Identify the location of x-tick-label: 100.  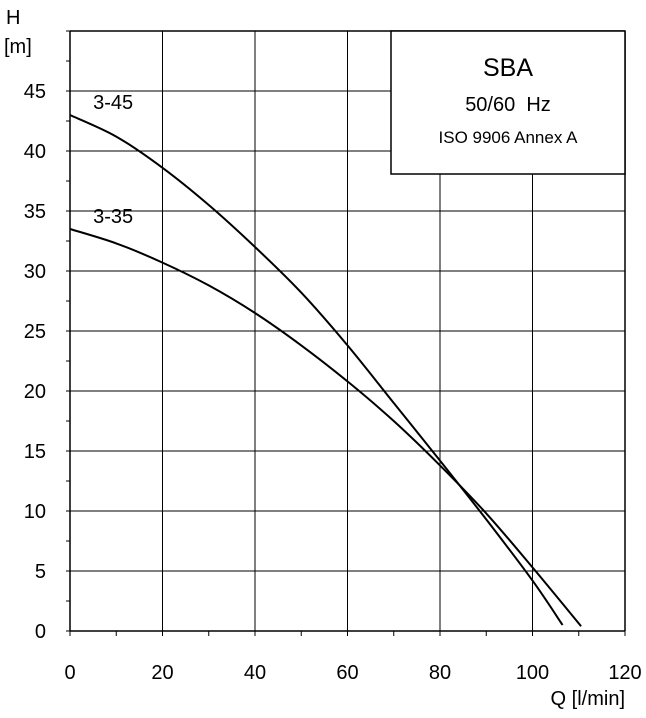
(532, 673).